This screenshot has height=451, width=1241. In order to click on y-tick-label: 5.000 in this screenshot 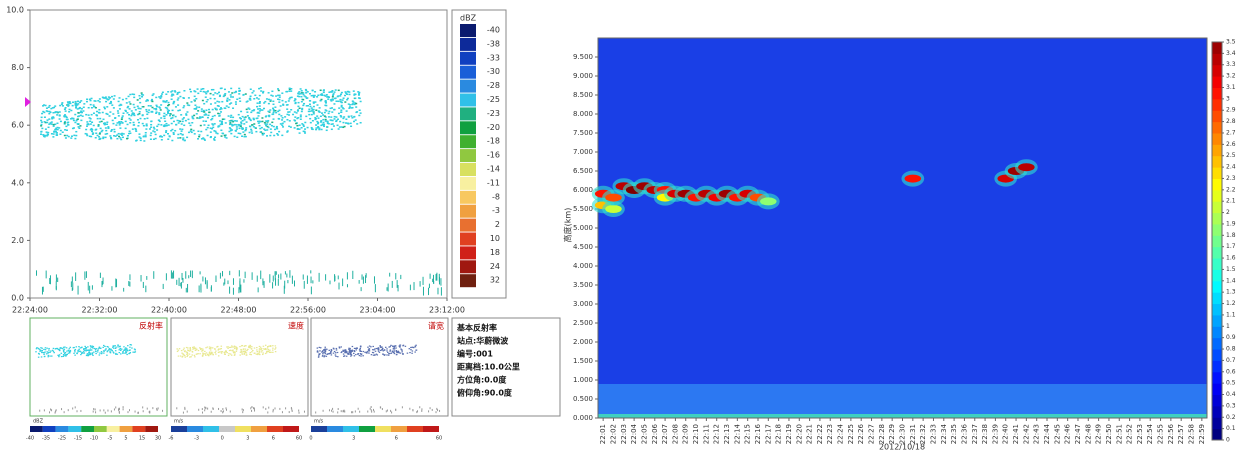, I will do `click(583, 228)`.